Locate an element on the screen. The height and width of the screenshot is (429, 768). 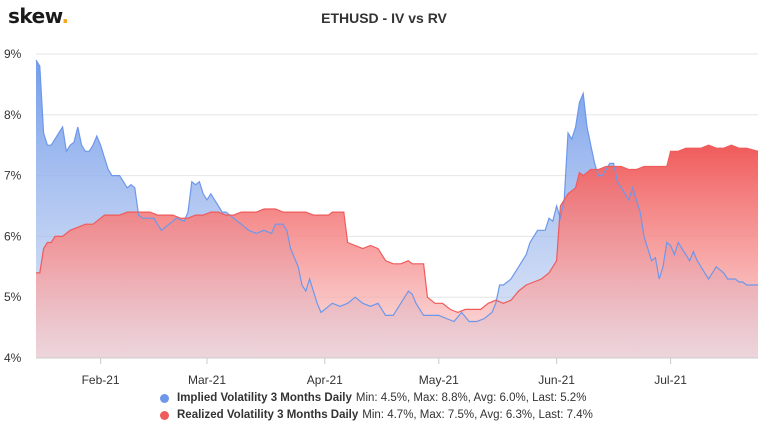
y-tick-label: 5% is located at coordinates (13, 297).